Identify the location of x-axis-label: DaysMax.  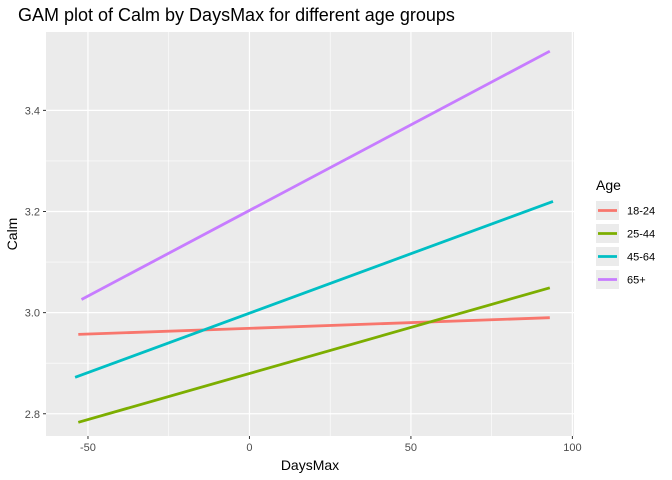
(310, 465).